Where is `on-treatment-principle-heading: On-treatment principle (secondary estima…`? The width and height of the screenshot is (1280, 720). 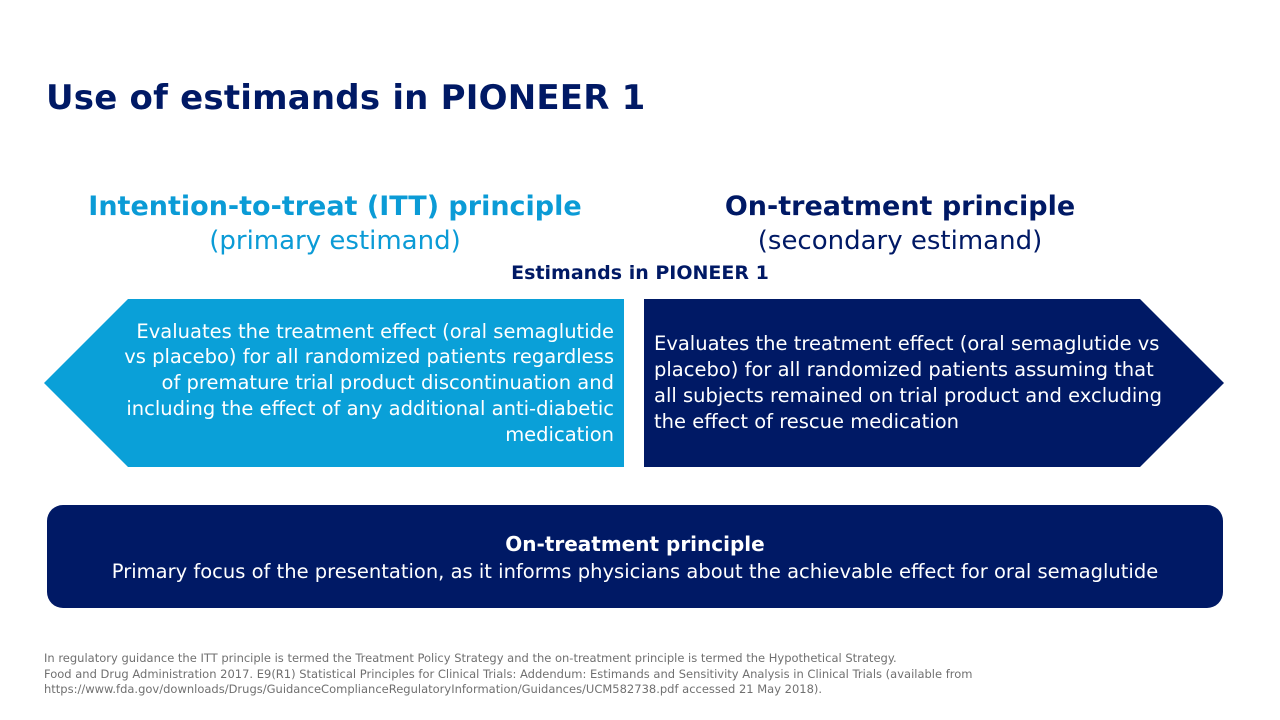
on-treatment-principle-heading: On-treatment principle (secondary estima… is located at coordinates (900, 224).